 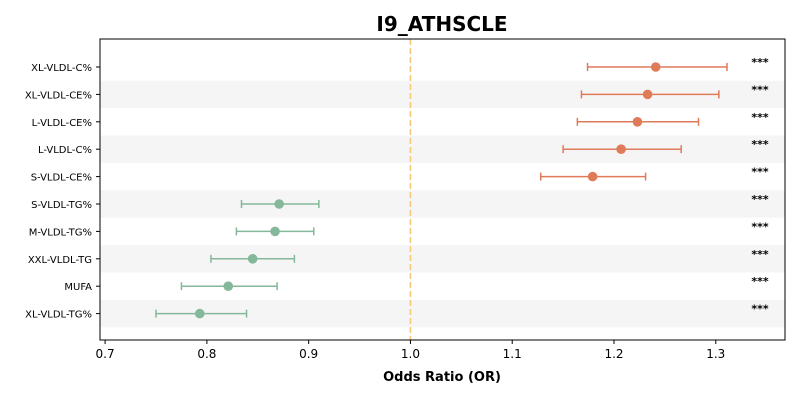 I want to click on chart-title: I9_ATHSCLE, so click(x=441, y=24).